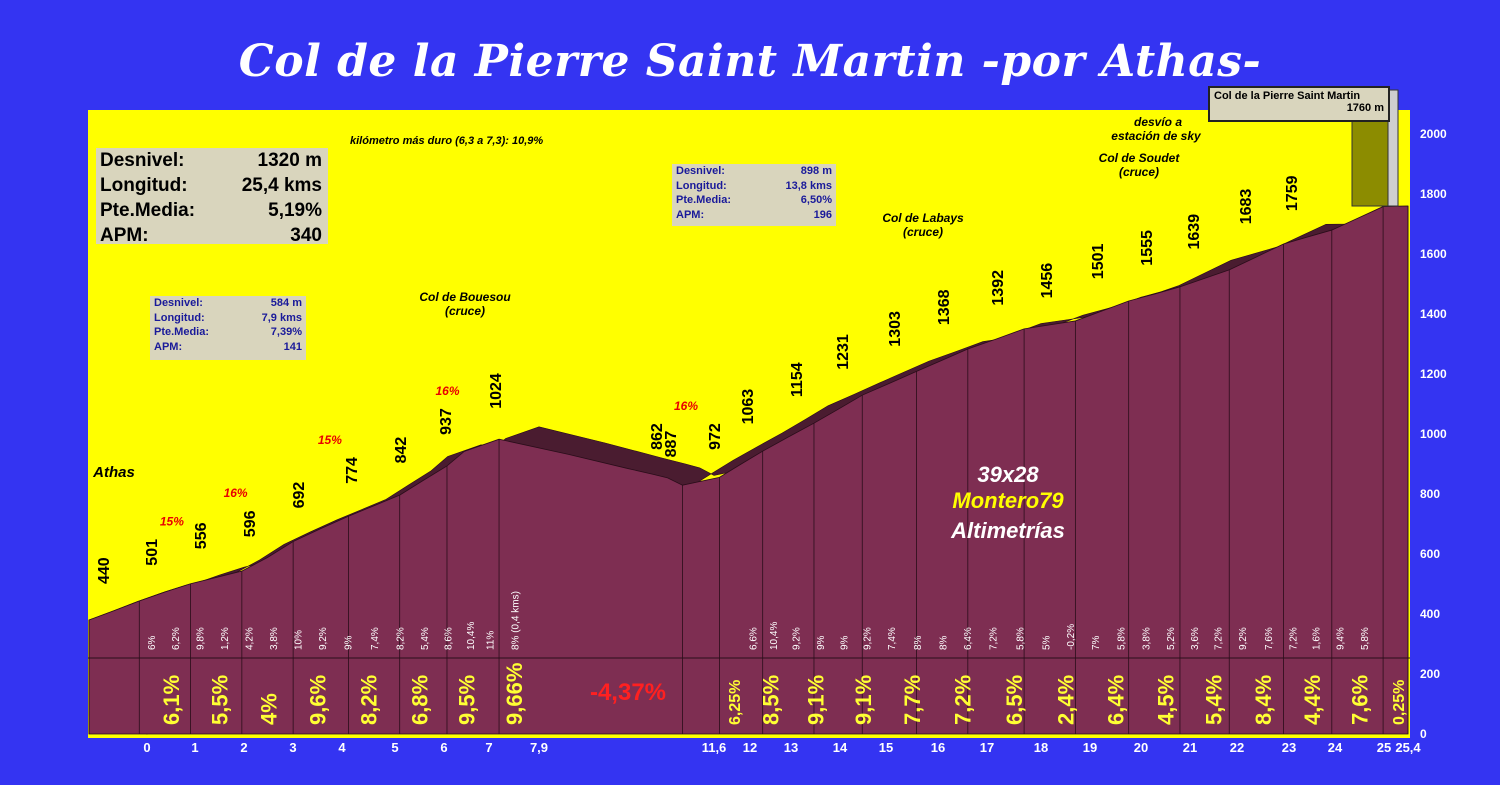 The width and height of the screenshot is (1500, 785). What do you see at coordinates (1190, 747) in the screenshot?
I see `x-tick-label: 21` at bounding box center [1190, 747].